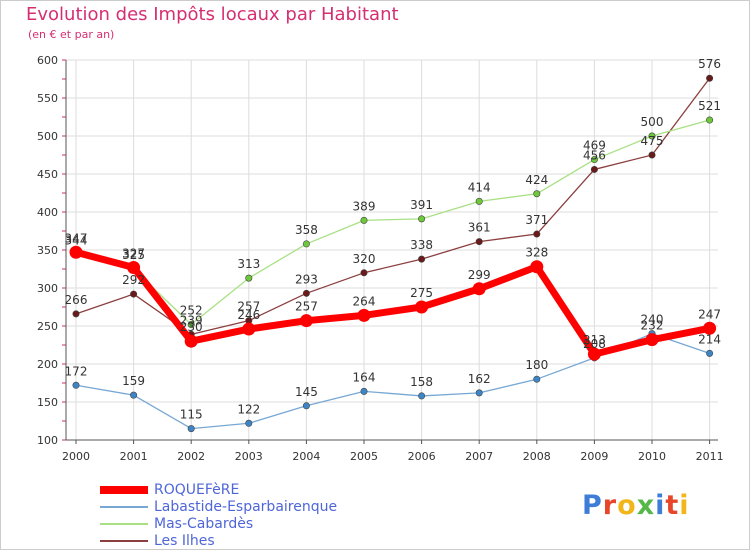 This screenshot has height=550, width=750. I want to click on y-tick-label: 300, so click(47, 288).